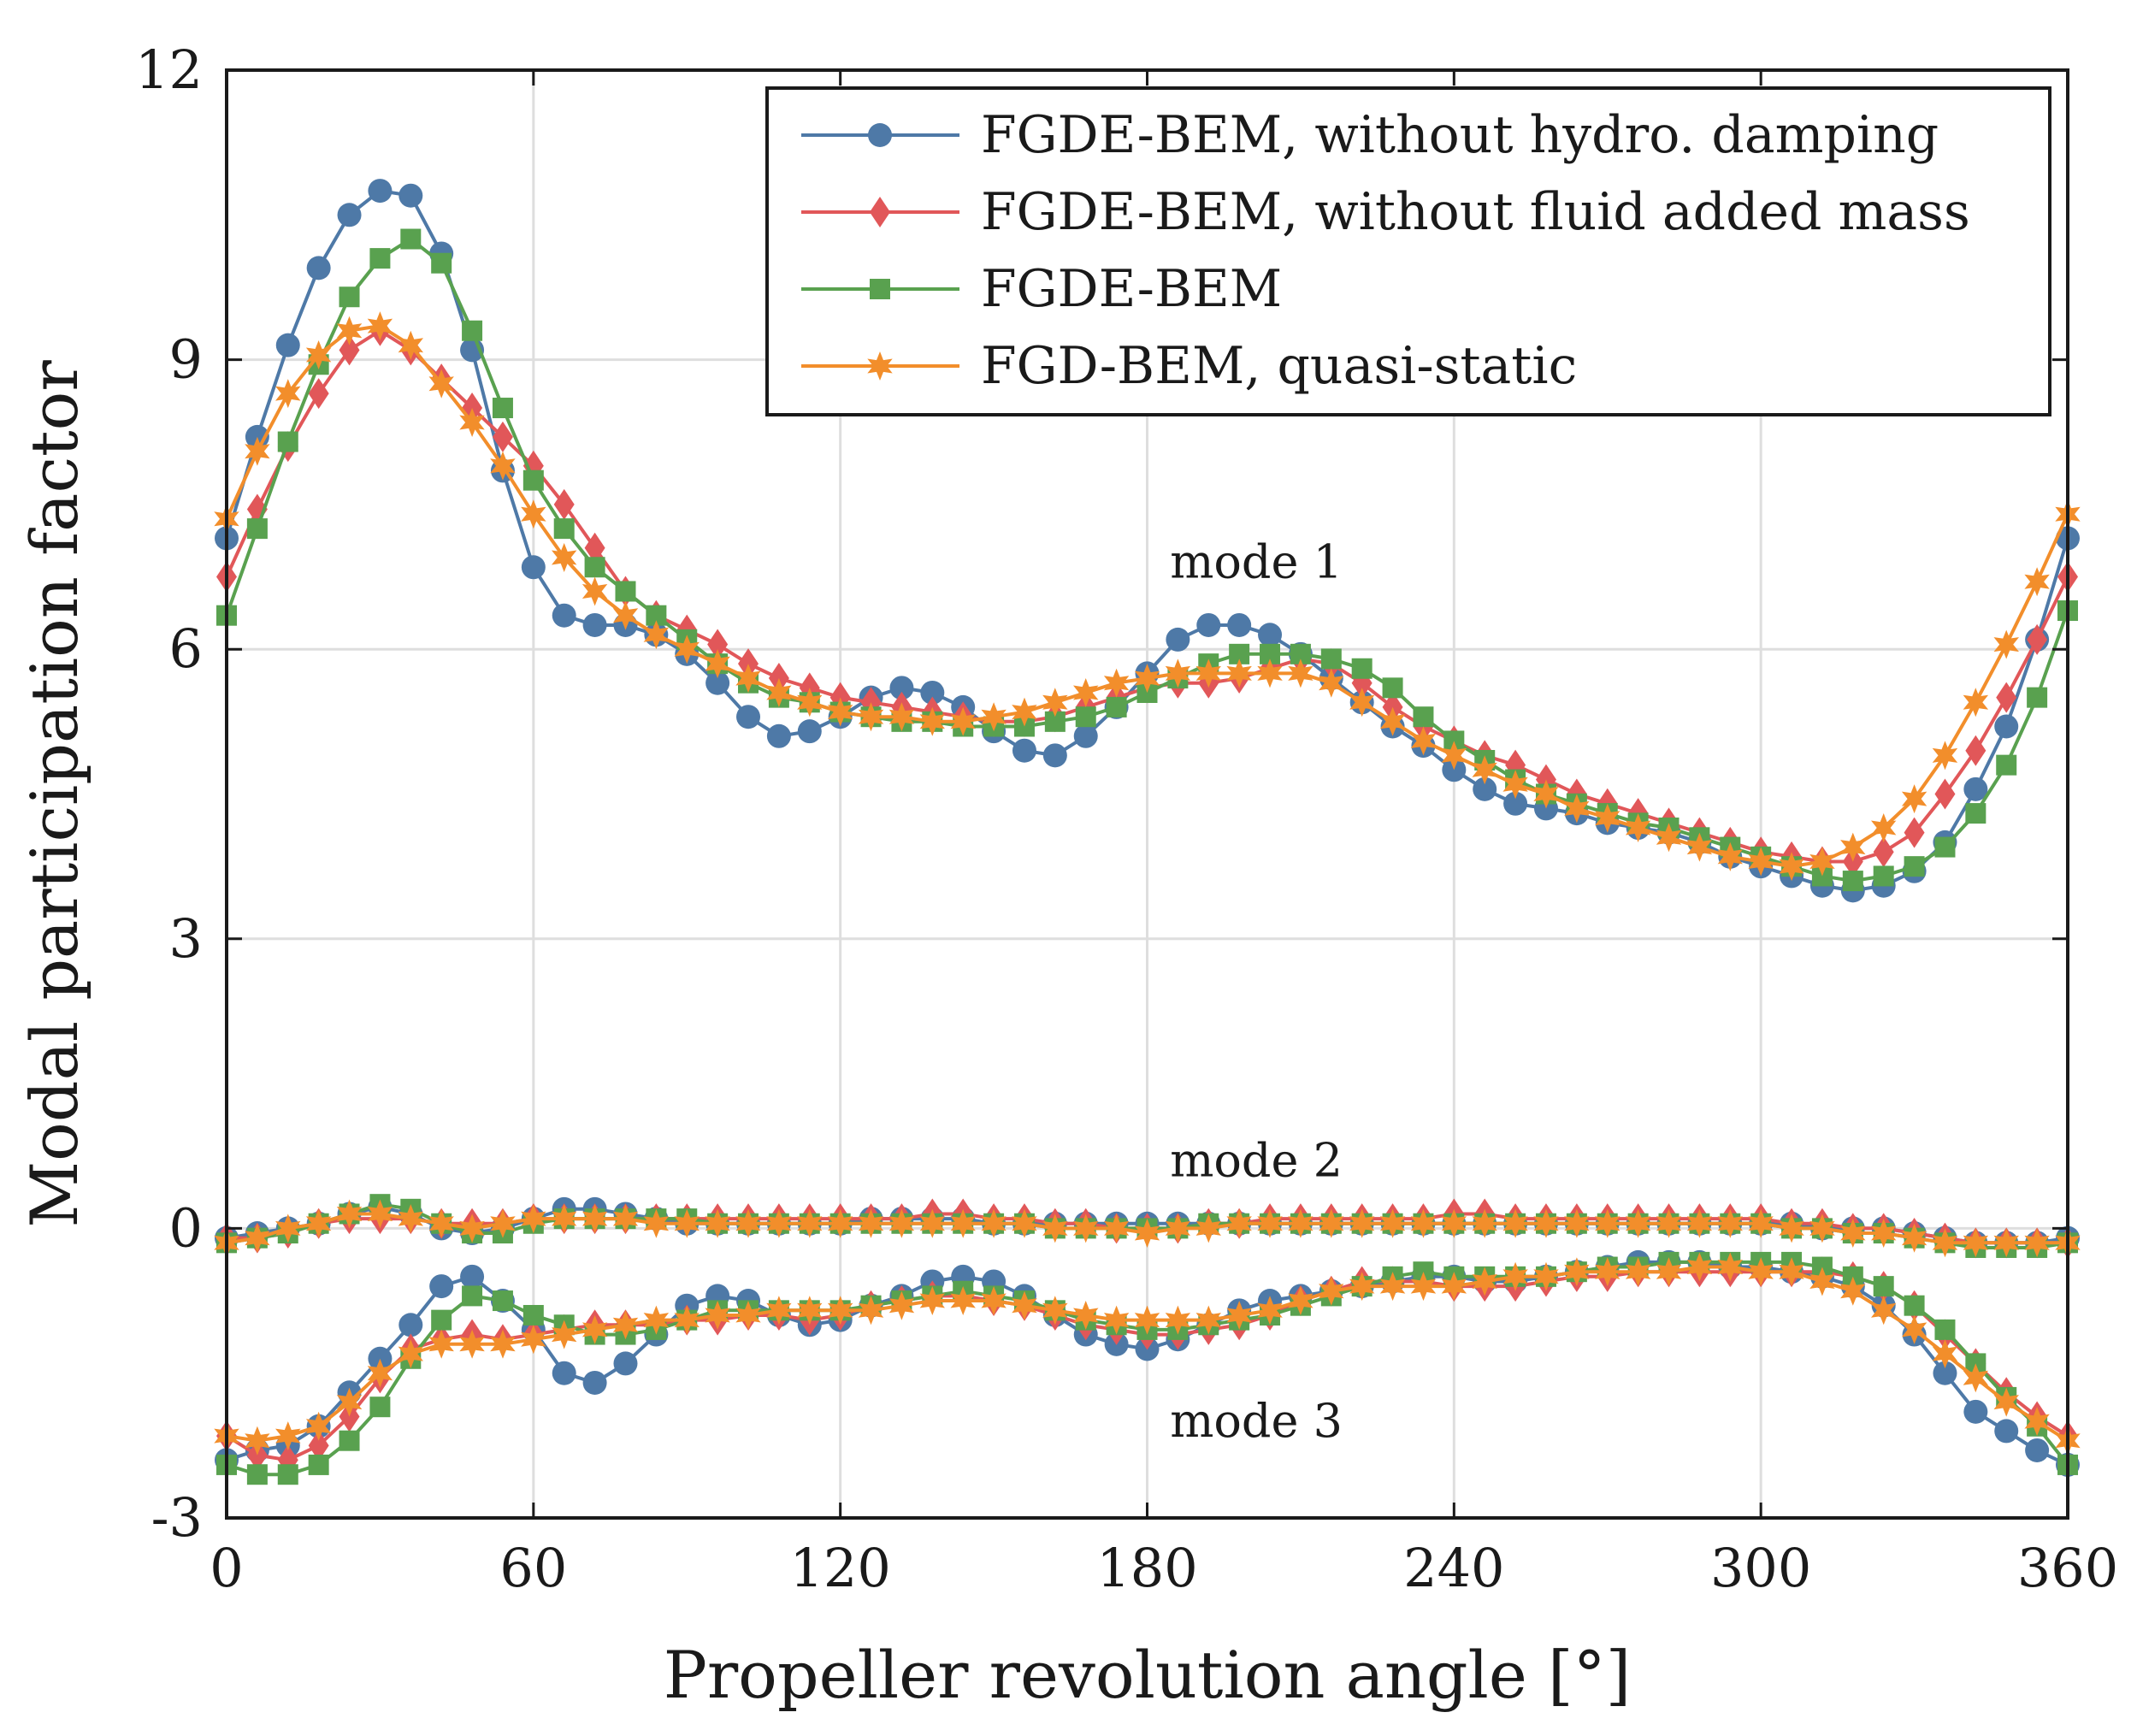  Describe the element at coordinates (227, 1568) in the screenshot. I see `x-tick-label: 0` at that location.